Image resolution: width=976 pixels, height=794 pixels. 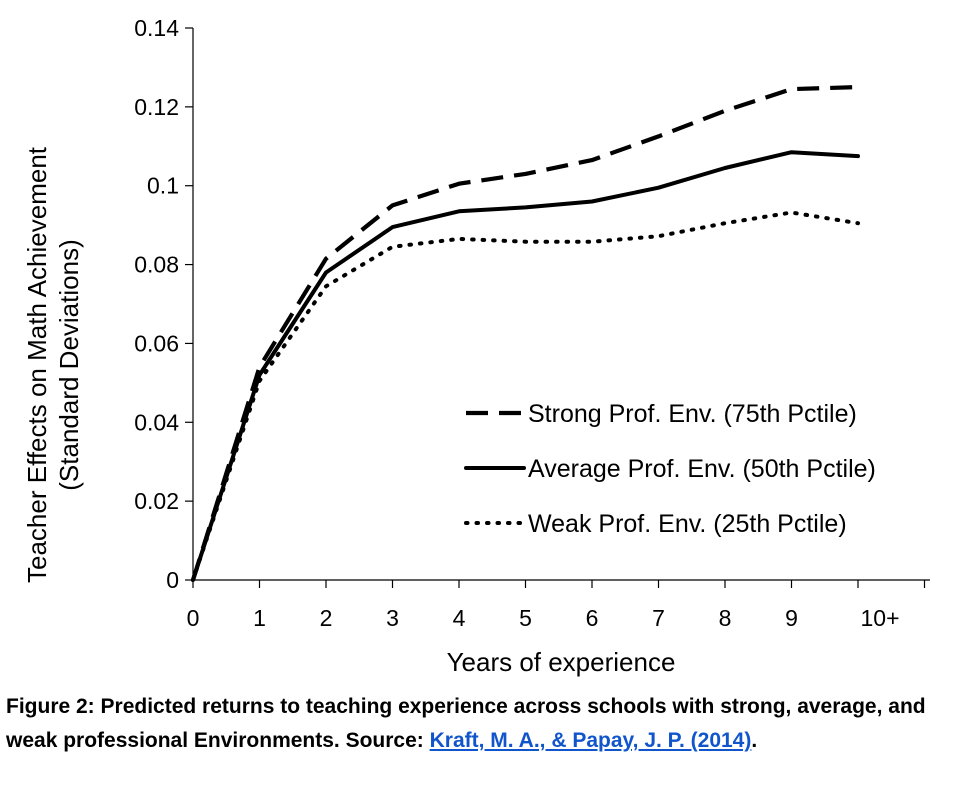 I want to click on x-tick-label: 5, so click(x=525, y=618).